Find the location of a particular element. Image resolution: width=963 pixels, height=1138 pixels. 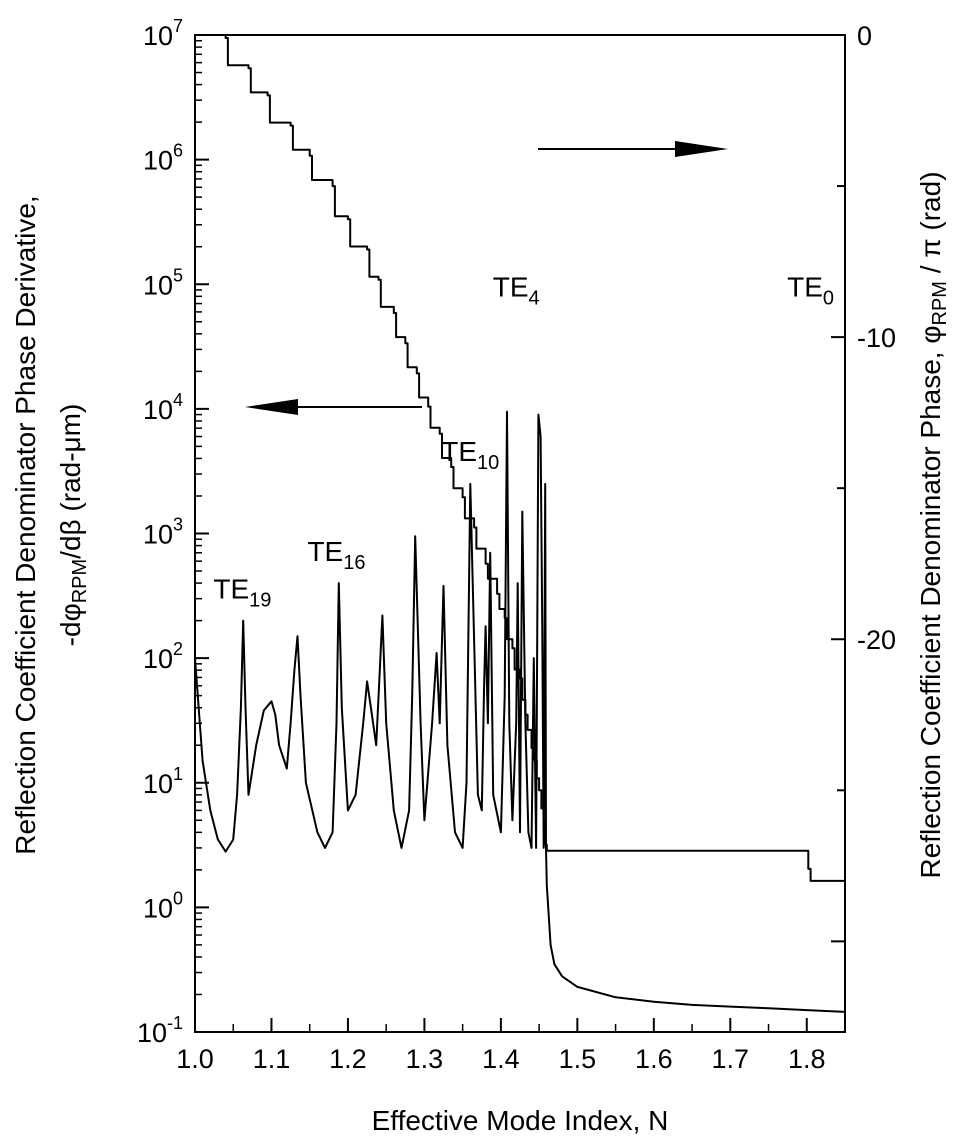

left-tick-label-exp: -1 is located at coordinates (175, 1023).